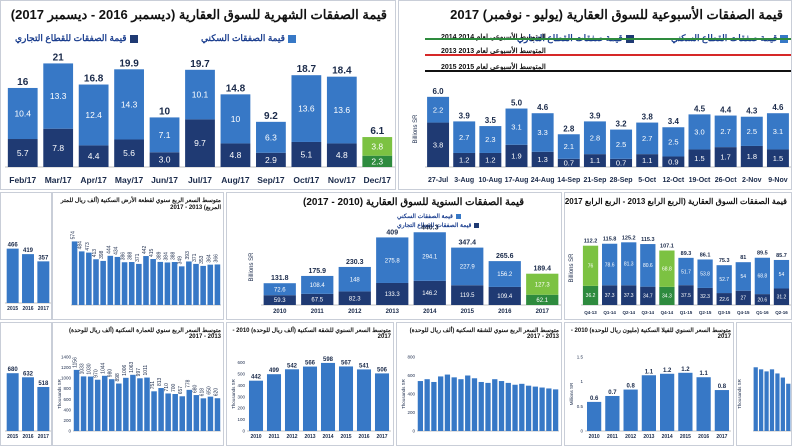 The image size is (792, 446). What do you see at coordinates (94, 156) in the screenshot?
I see `bar-value-label: 4.4` at bounding box center [94, 156].